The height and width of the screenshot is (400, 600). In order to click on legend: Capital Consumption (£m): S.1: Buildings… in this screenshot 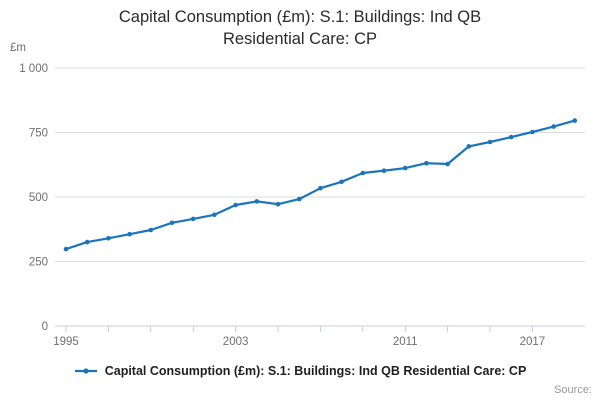, I will do `click(300, 371)`.